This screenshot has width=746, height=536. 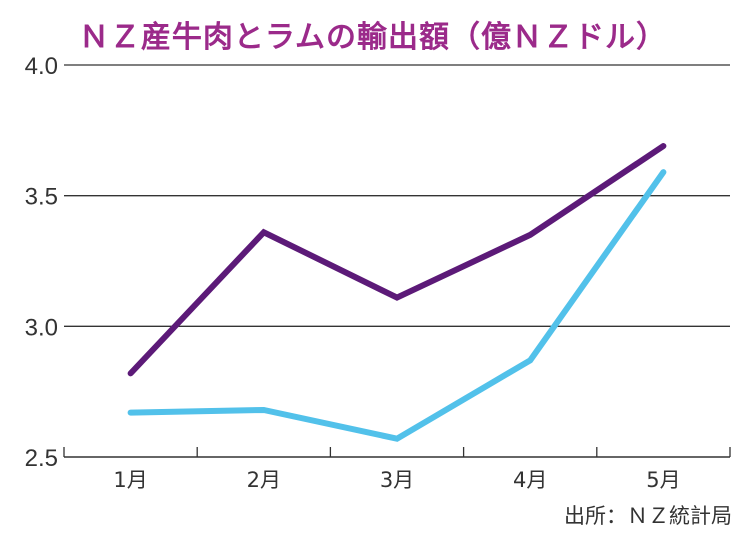 What do you see at coordinates (663, 480) in the screenshot?
I see `x-tick-label: 5月` at bounding box center [663, 480].